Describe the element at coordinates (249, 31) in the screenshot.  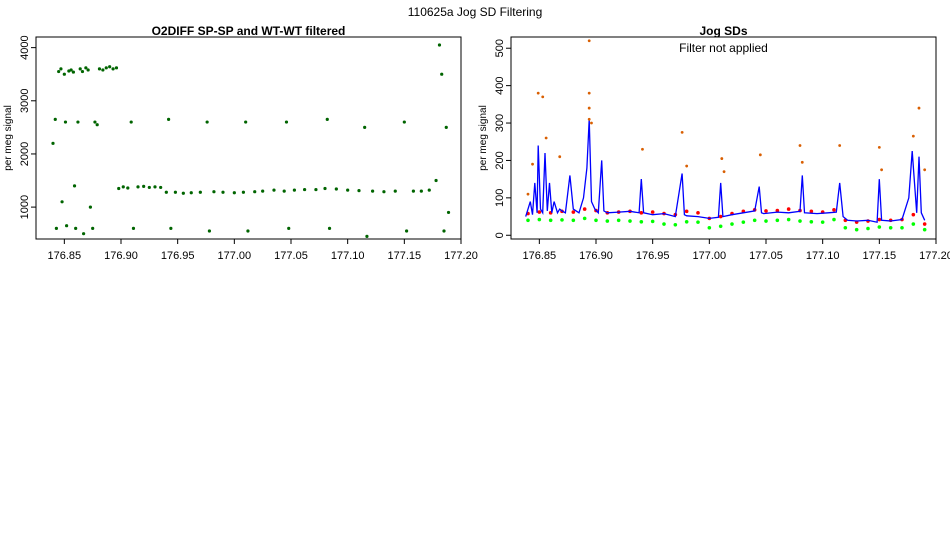
I see `left-plot-title: O2DIFF SP-SP and WT-WT filtered` at that location.